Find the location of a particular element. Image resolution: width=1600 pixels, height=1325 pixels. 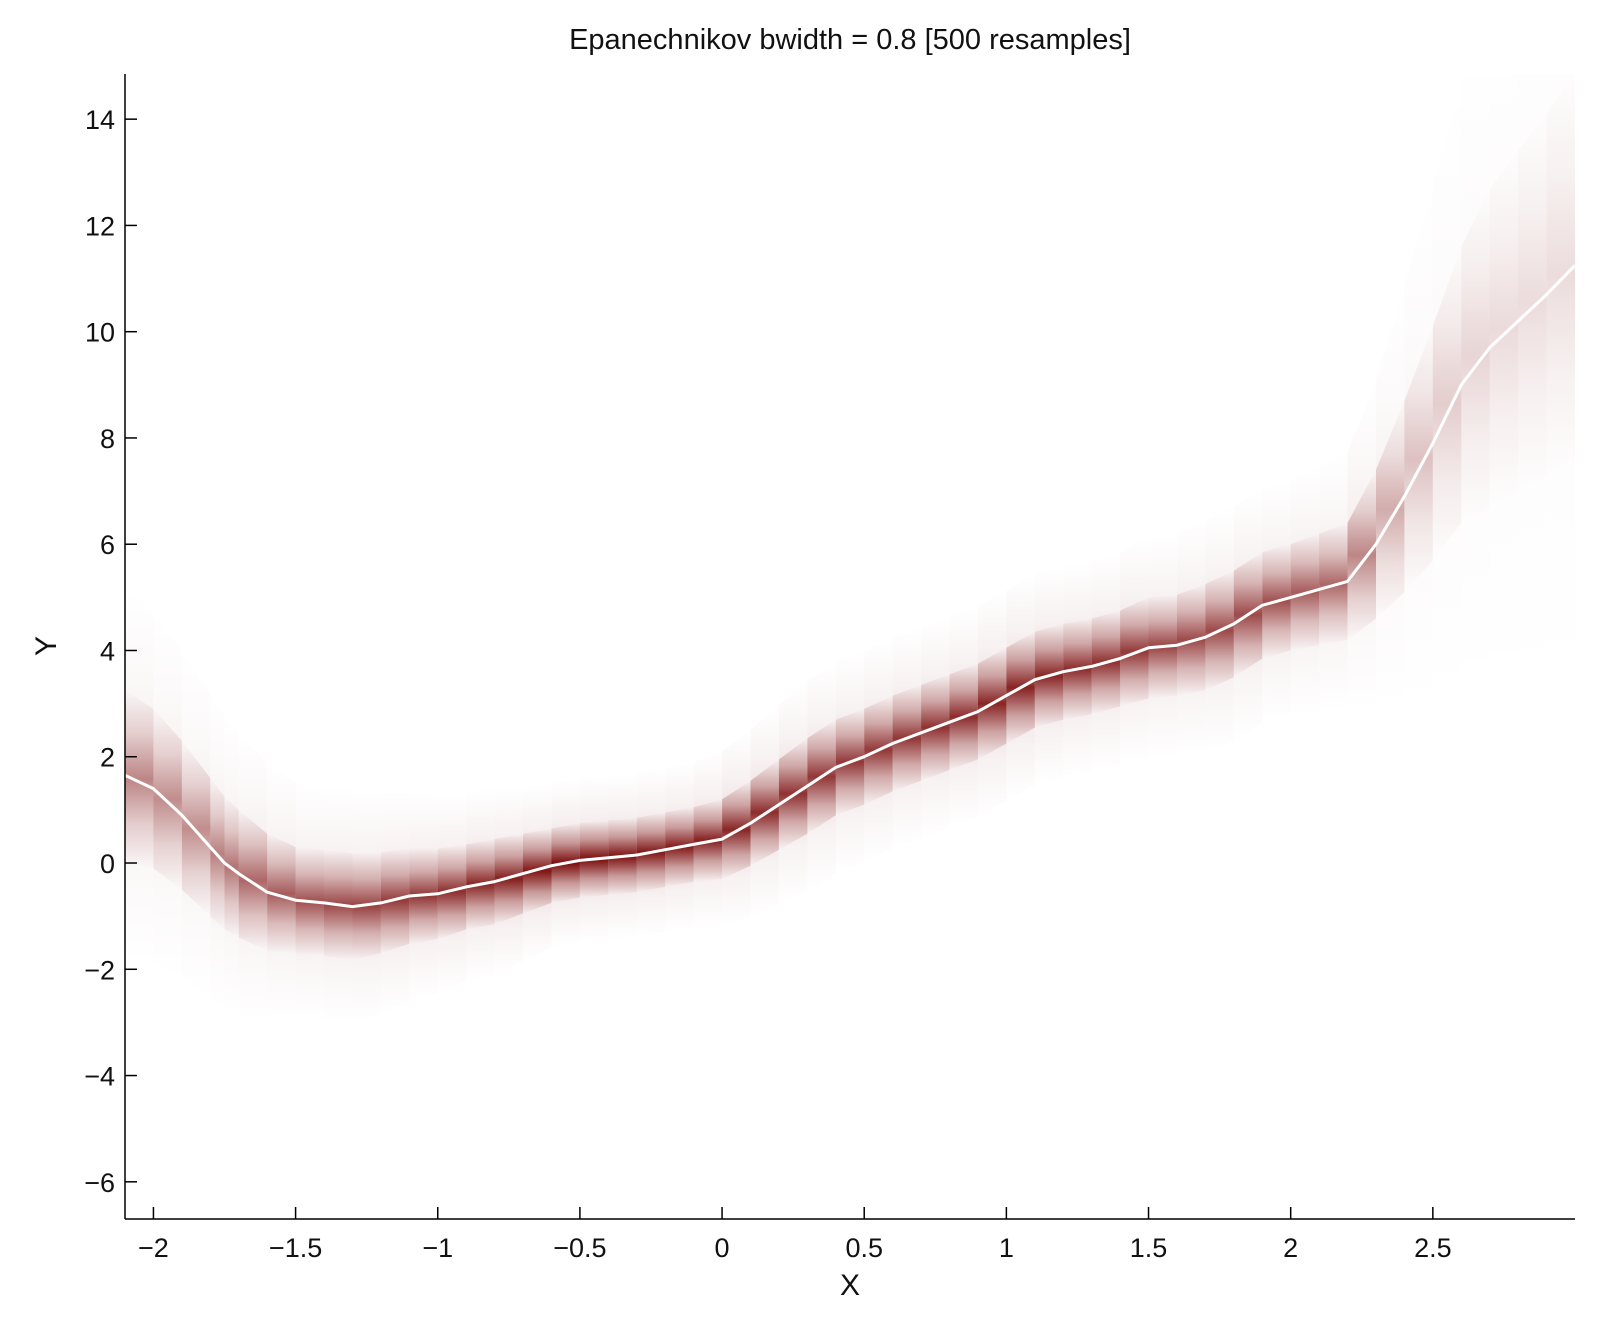

x-tick-label: −0.5 is located at coordinates (579, 1248).